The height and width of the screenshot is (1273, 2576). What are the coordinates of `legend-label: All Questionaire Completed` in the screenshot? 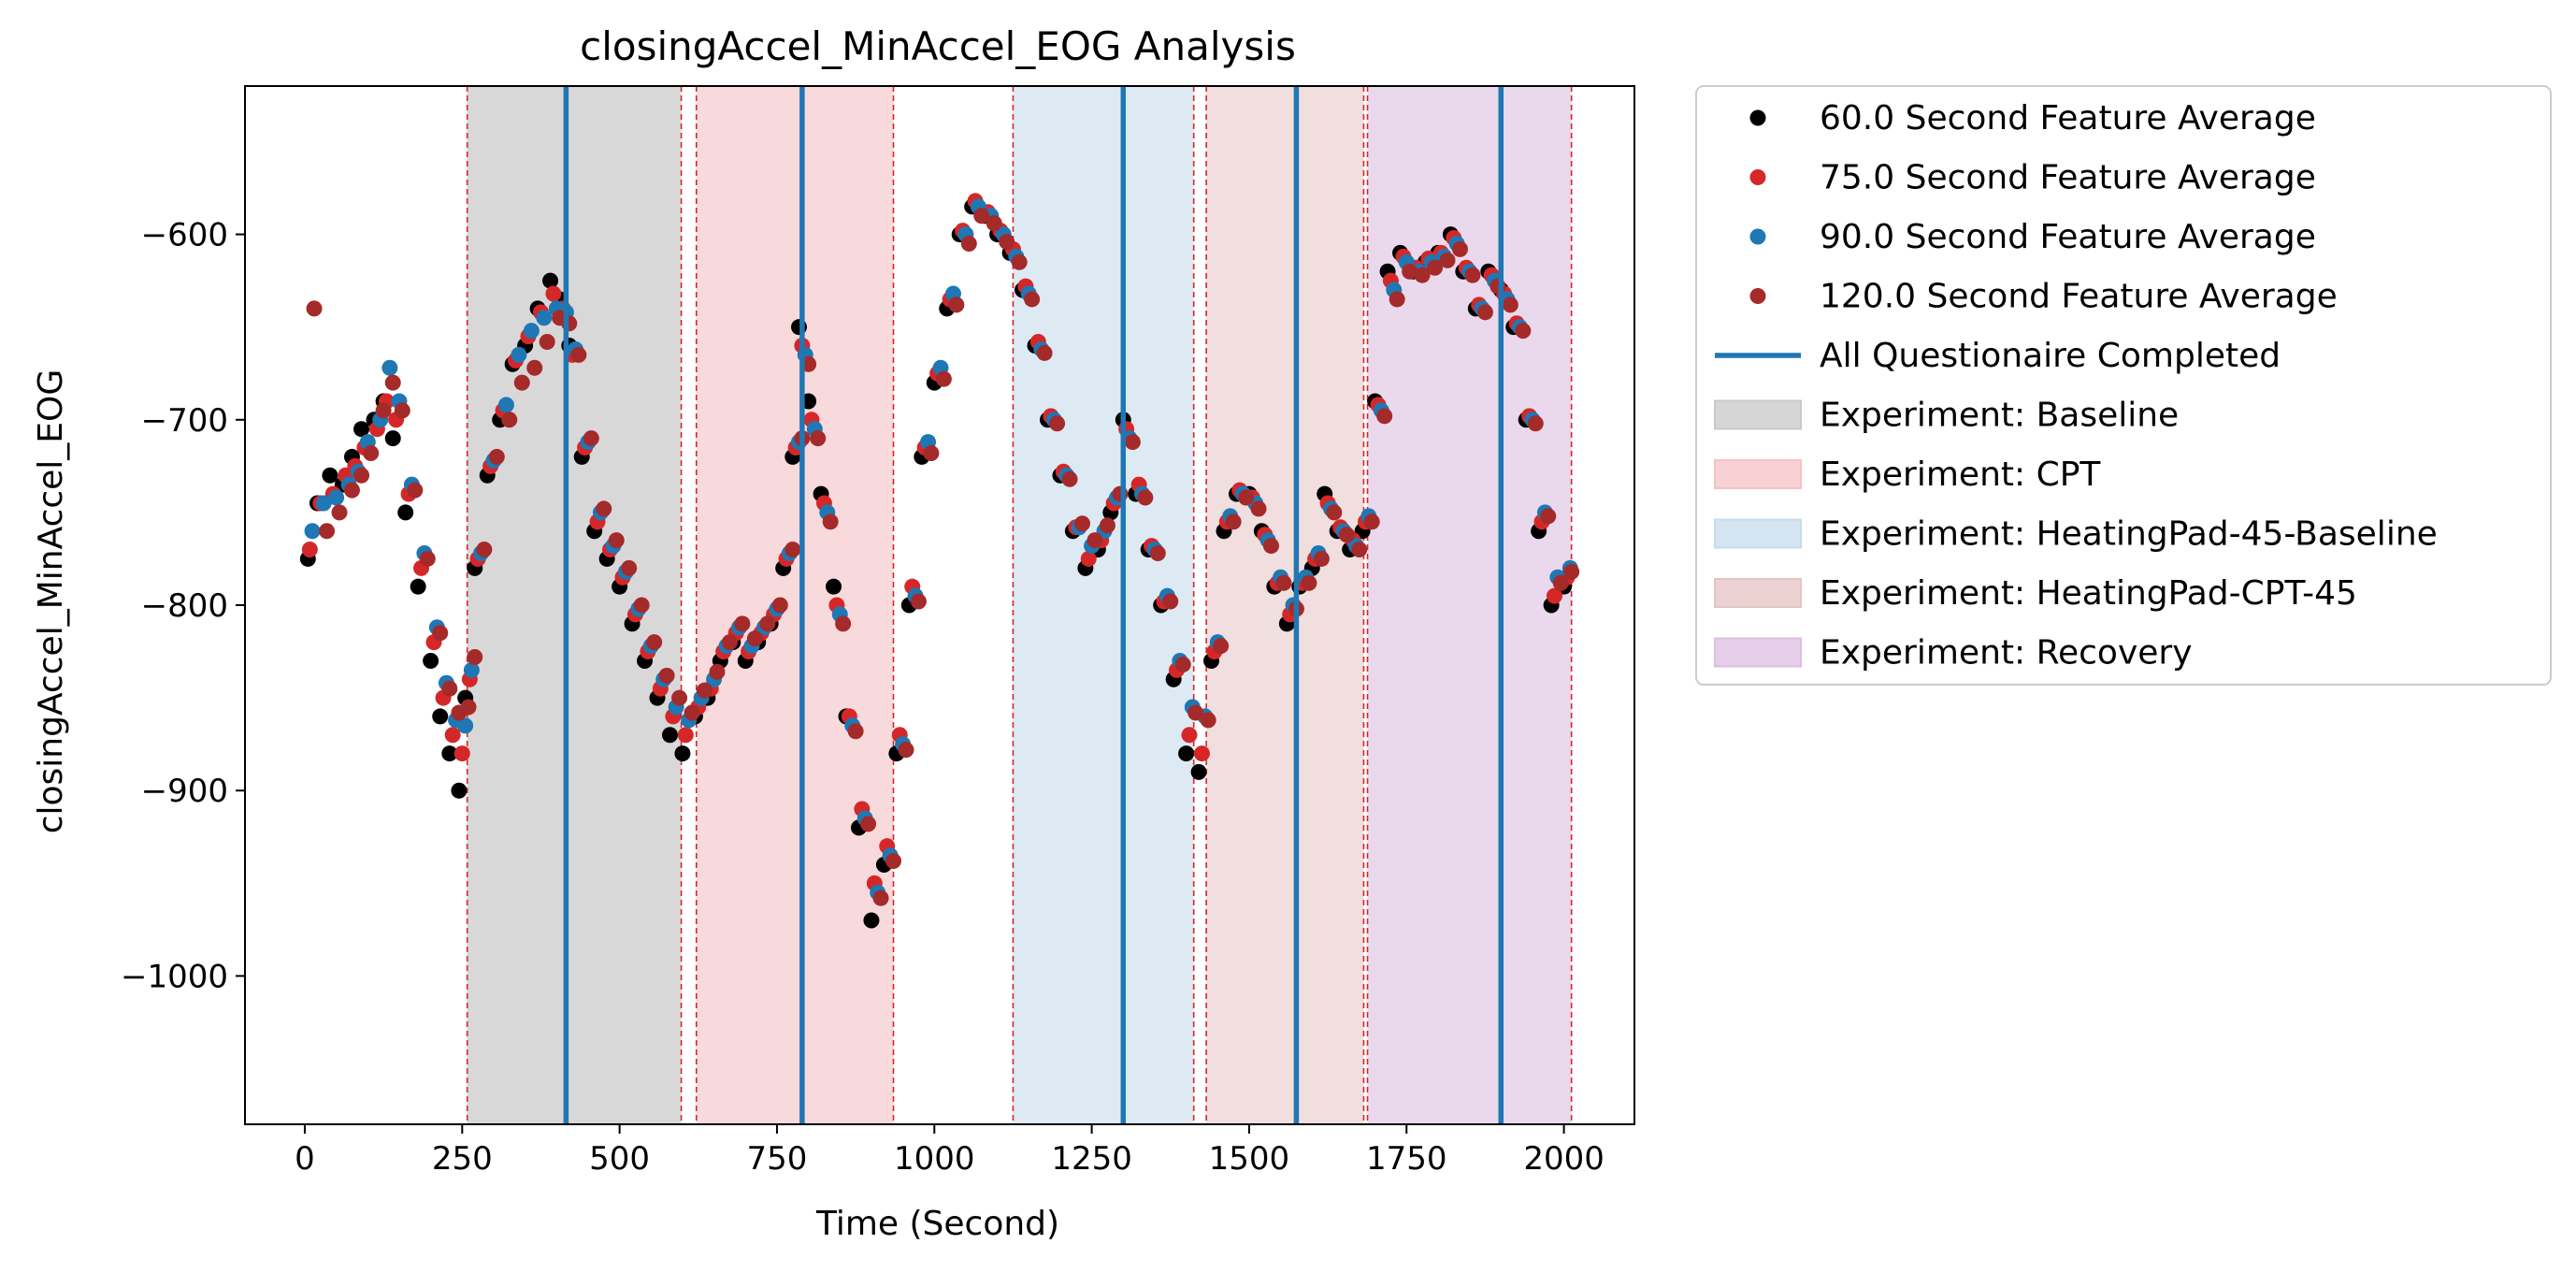 It's located at (2050, 356).